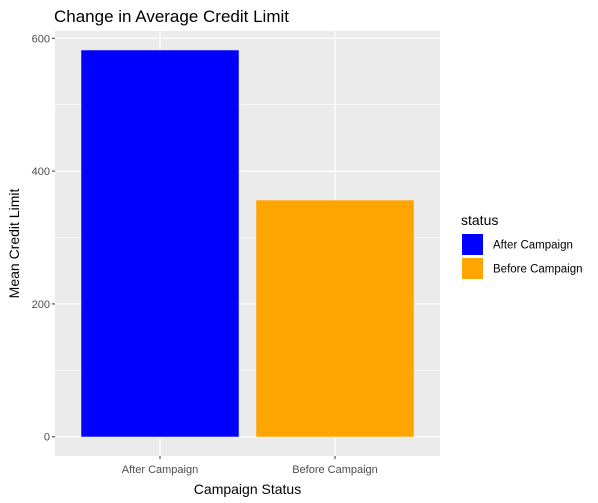  What do you see at coordinates (41, 39) in the screenshot?
I see `y-tick-label: 600` at bounding box center [41, 39].